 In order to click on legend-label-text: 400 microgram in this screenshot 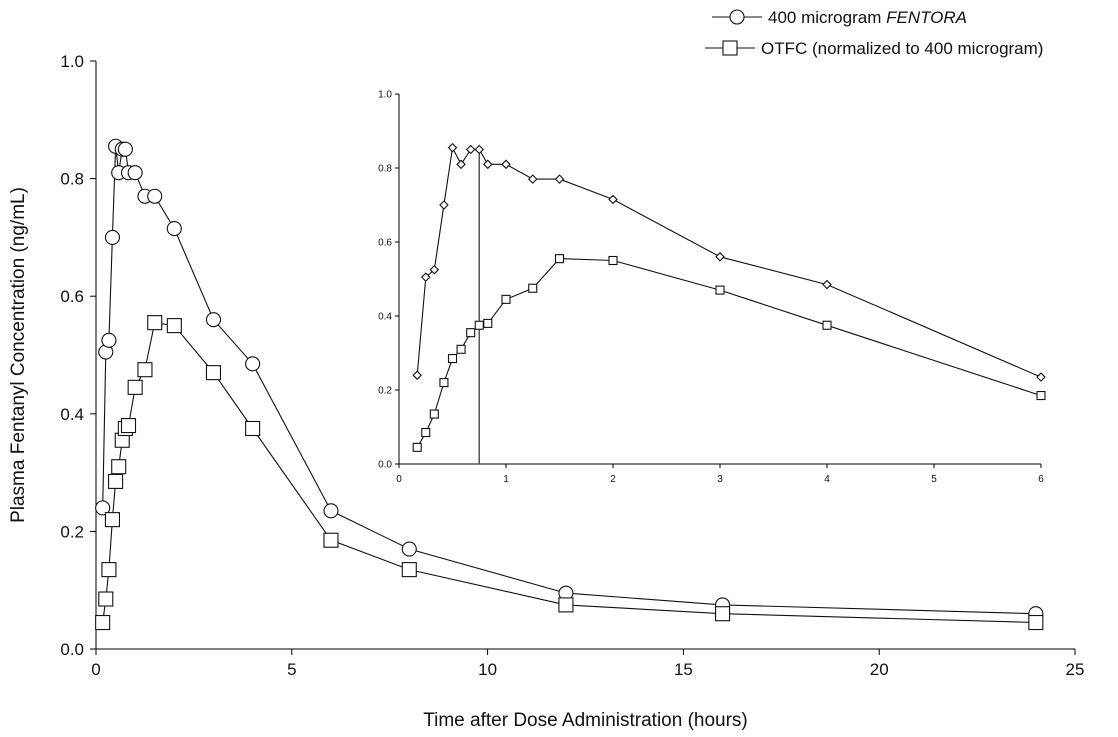, I will do `click(827, 17)`.